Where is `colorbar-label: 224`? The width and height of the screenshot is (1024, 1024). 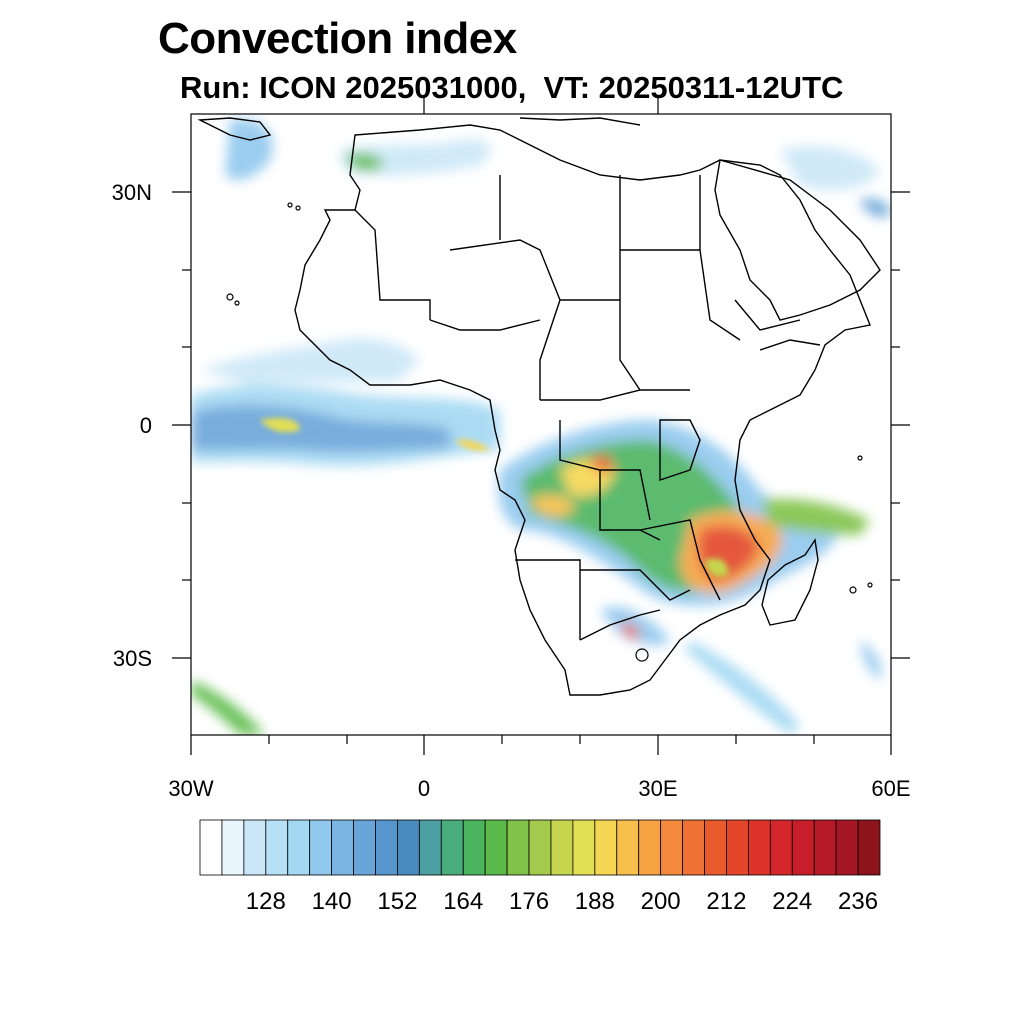
colorbar-label: 224 is located at coordinates (792, 901).